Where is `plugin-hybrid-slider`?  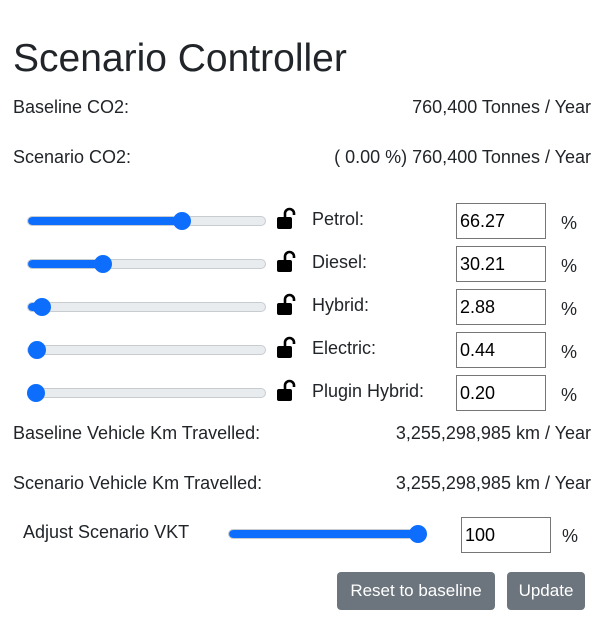 plugin-hybrid-slider is located at coordinates (146, 393).